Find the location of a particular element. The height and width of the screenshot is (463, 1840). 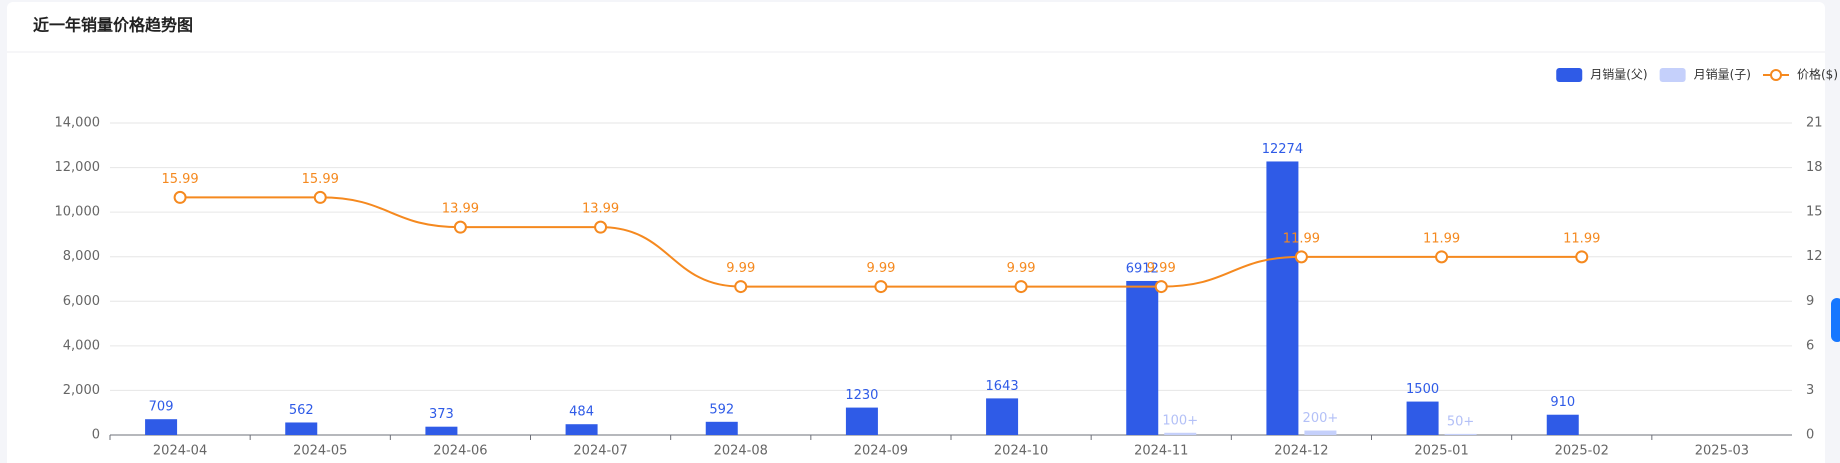

y2-tick-label: 9 is located at coordinates (1810, 301).